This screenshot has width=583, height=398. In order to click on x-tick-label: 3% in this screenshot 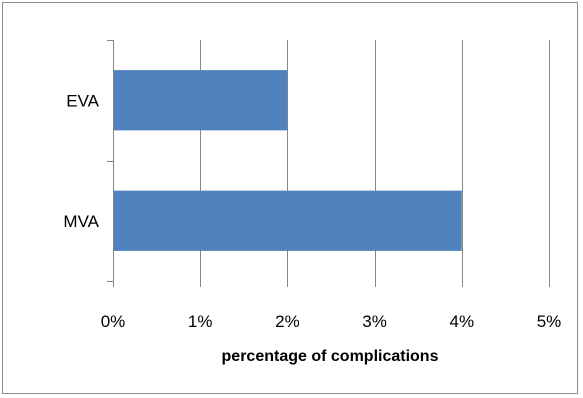, I will do `click(374, 321)`.